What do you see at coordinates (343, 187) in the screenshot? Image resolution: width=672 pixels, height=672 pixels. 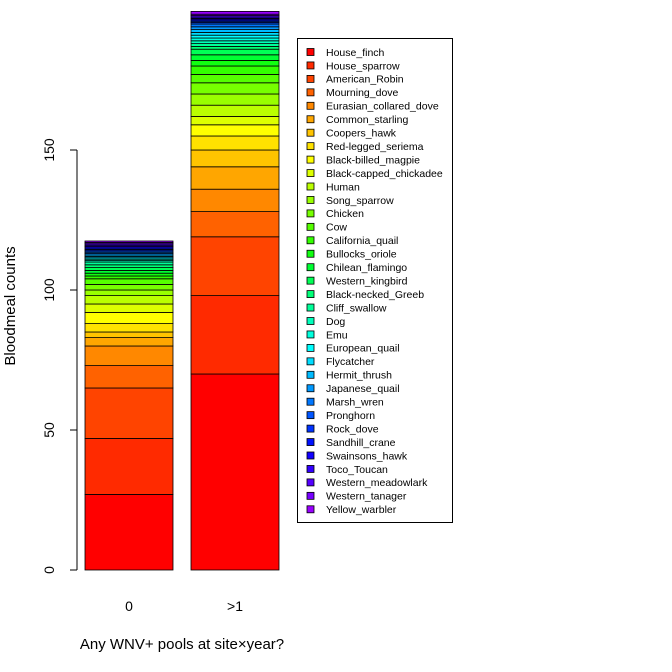 I see `legend-entry: Human` at bounding box center [343, 187].